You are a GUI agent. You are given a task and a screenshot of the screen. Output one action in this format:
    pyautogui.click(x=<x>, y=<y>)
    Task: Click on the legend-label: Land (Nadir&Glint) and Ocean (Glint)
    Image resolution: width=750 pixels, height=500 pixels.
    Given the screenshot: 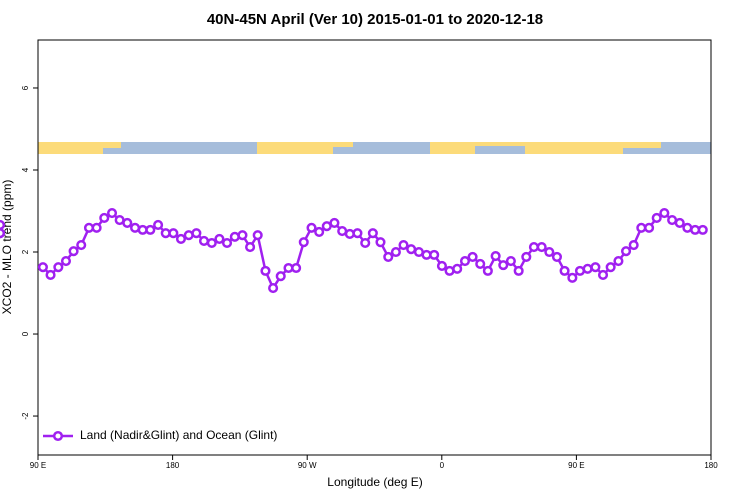 What is the action you would take?
    pyautogui.click(x=178, y=435)
    